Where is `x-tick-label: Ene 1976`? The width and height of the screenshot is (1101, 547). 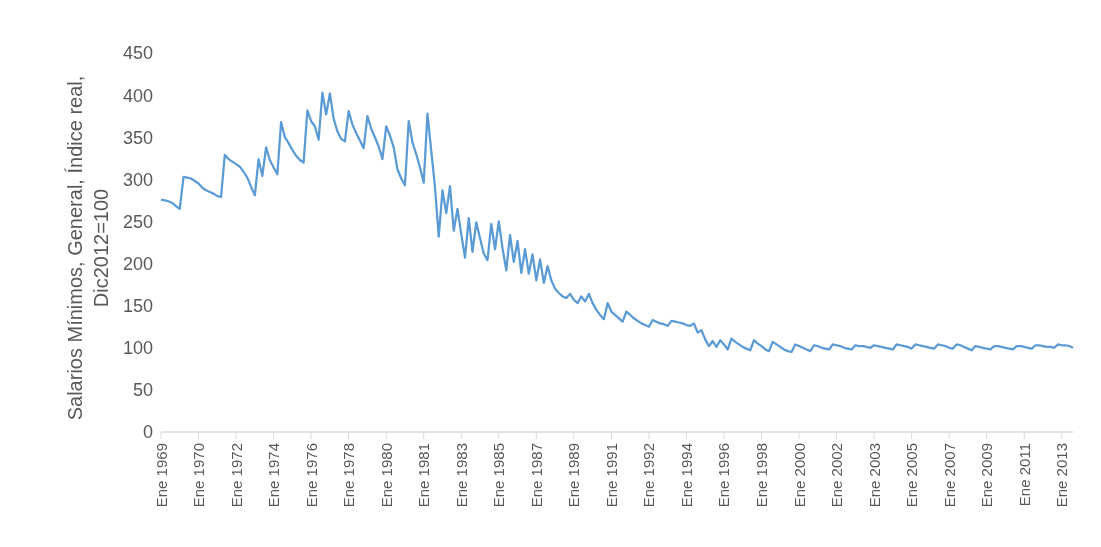 x-tick-label: Ene 1976 is located at coordinates (311, 475).